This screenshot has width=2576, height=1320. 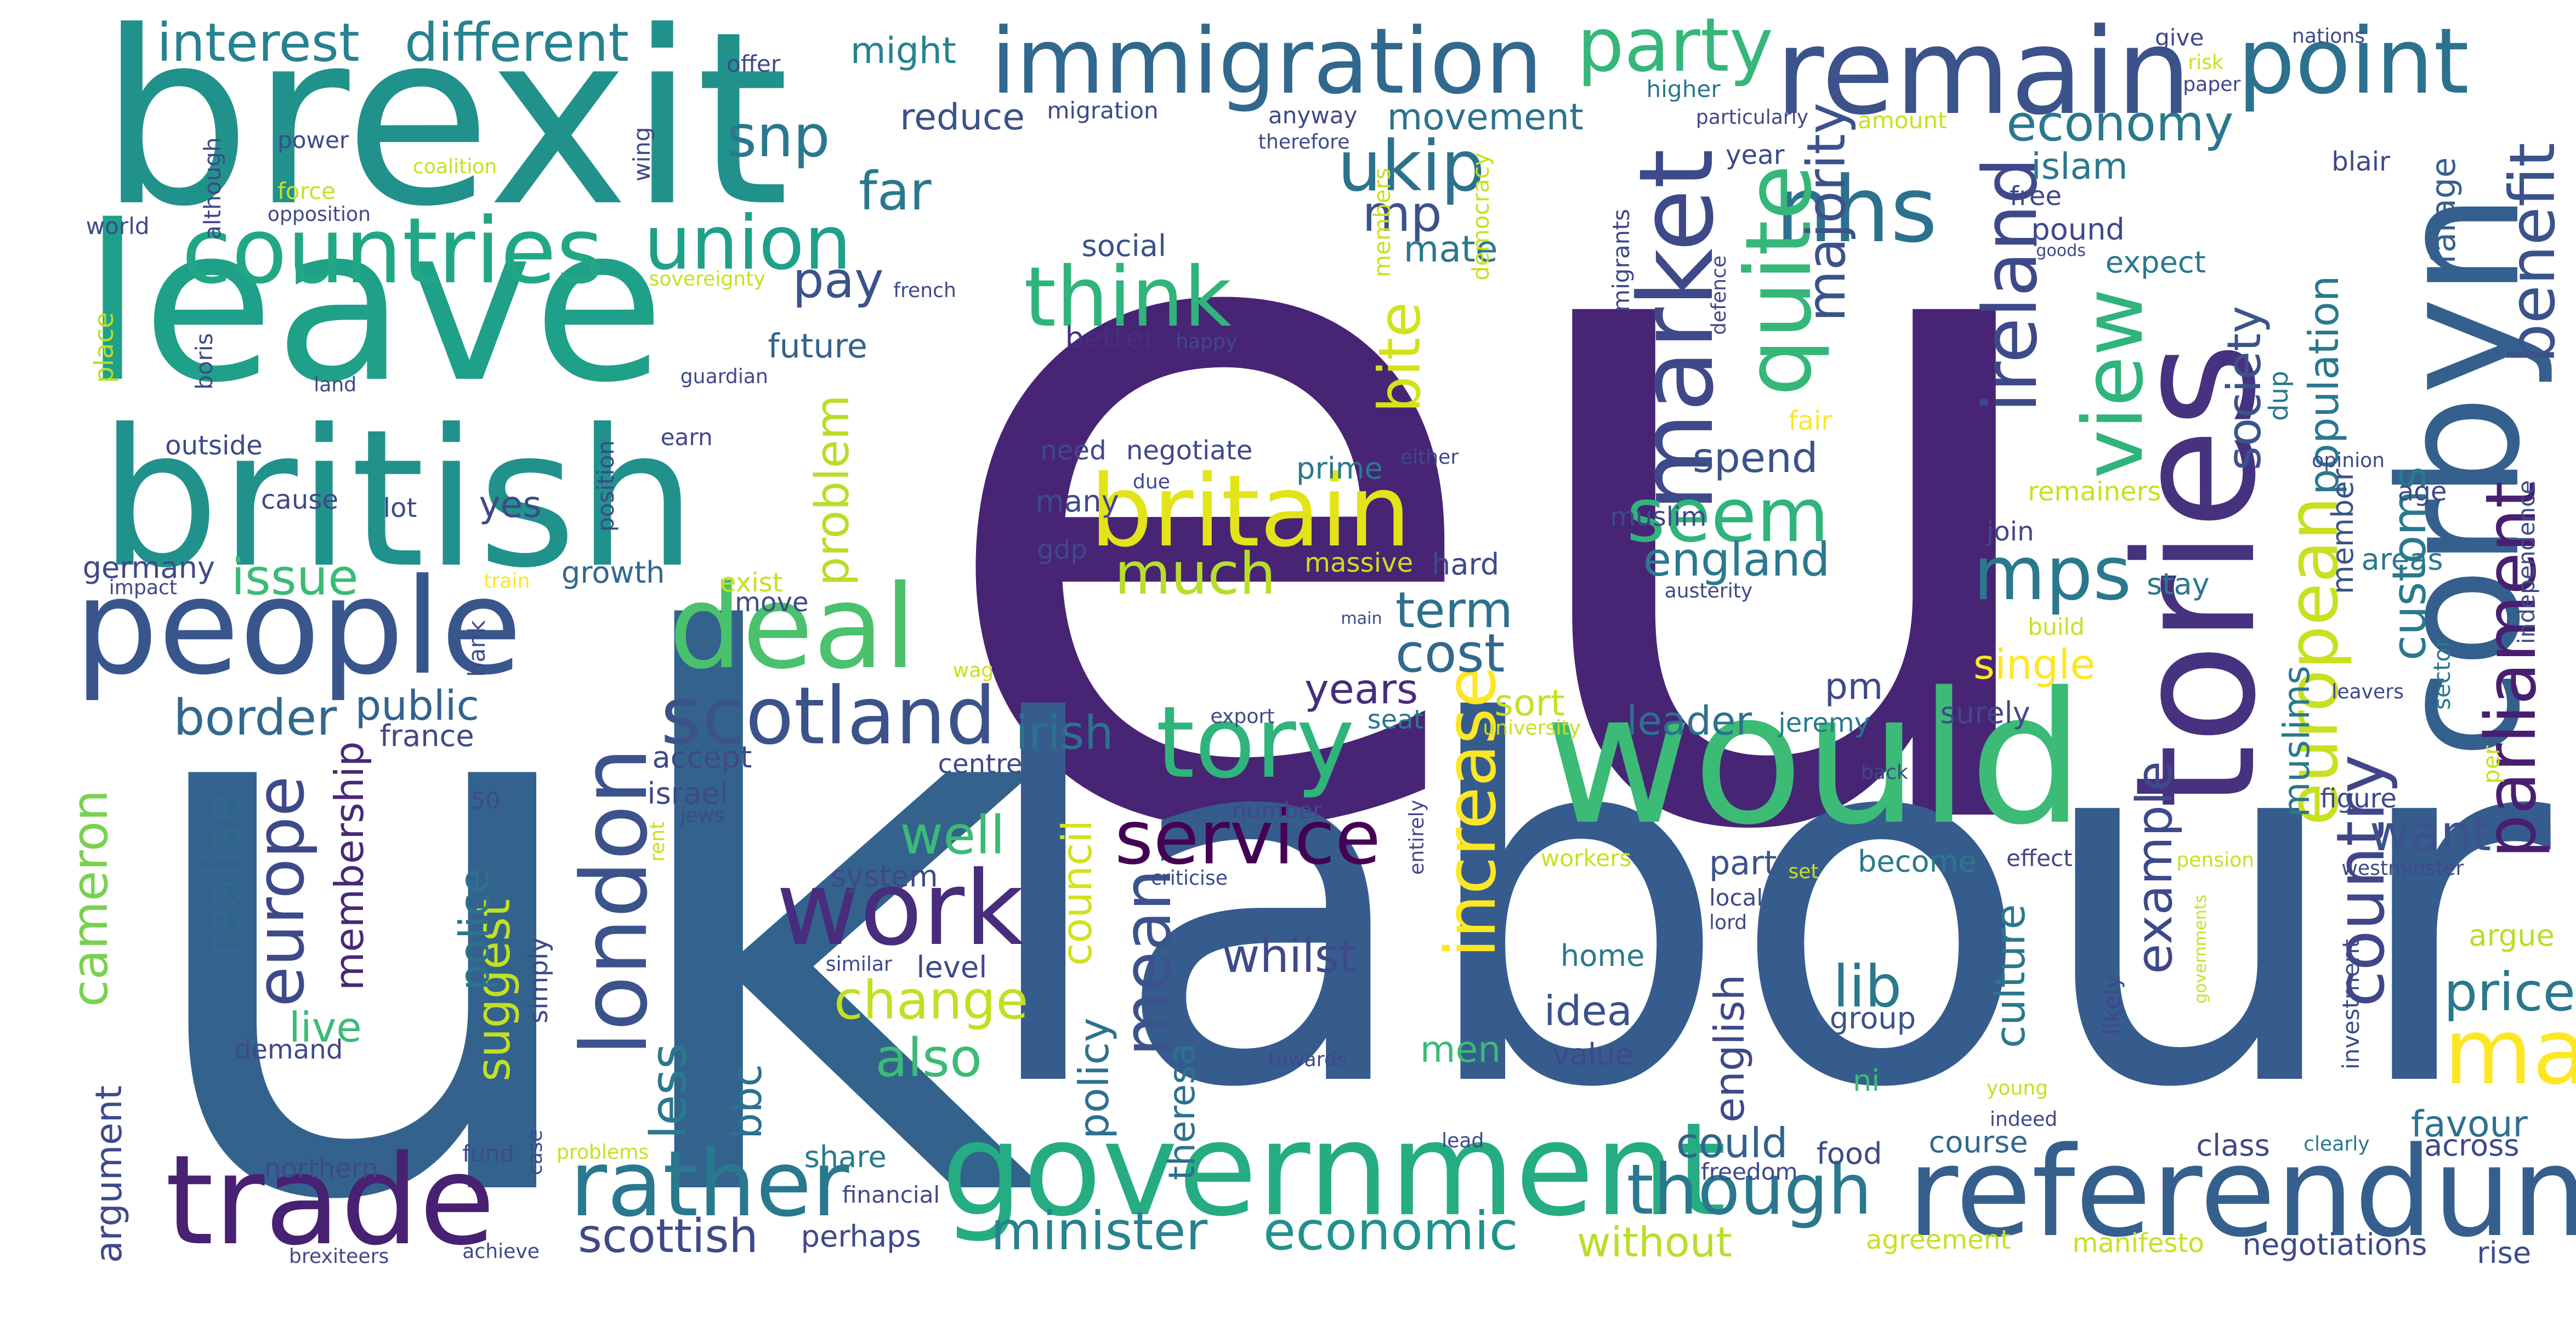 I want to click on word-join: join, so click(x=2010, y=532).